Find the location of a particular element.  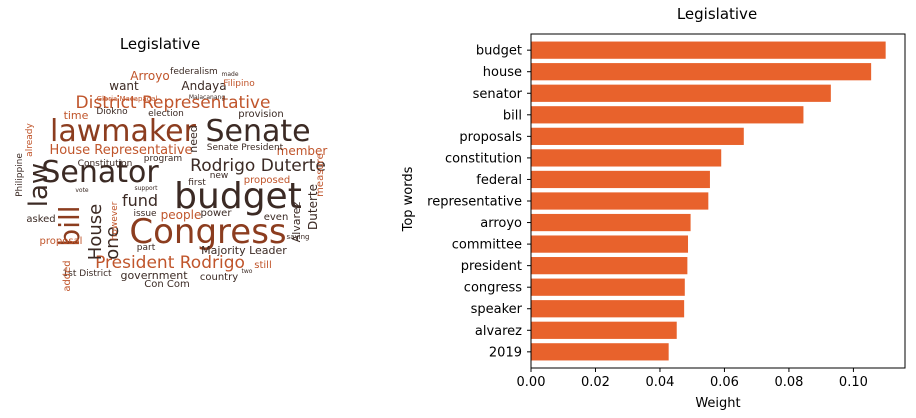

wordcloud-word: budget is located at coordinates (238, 196).